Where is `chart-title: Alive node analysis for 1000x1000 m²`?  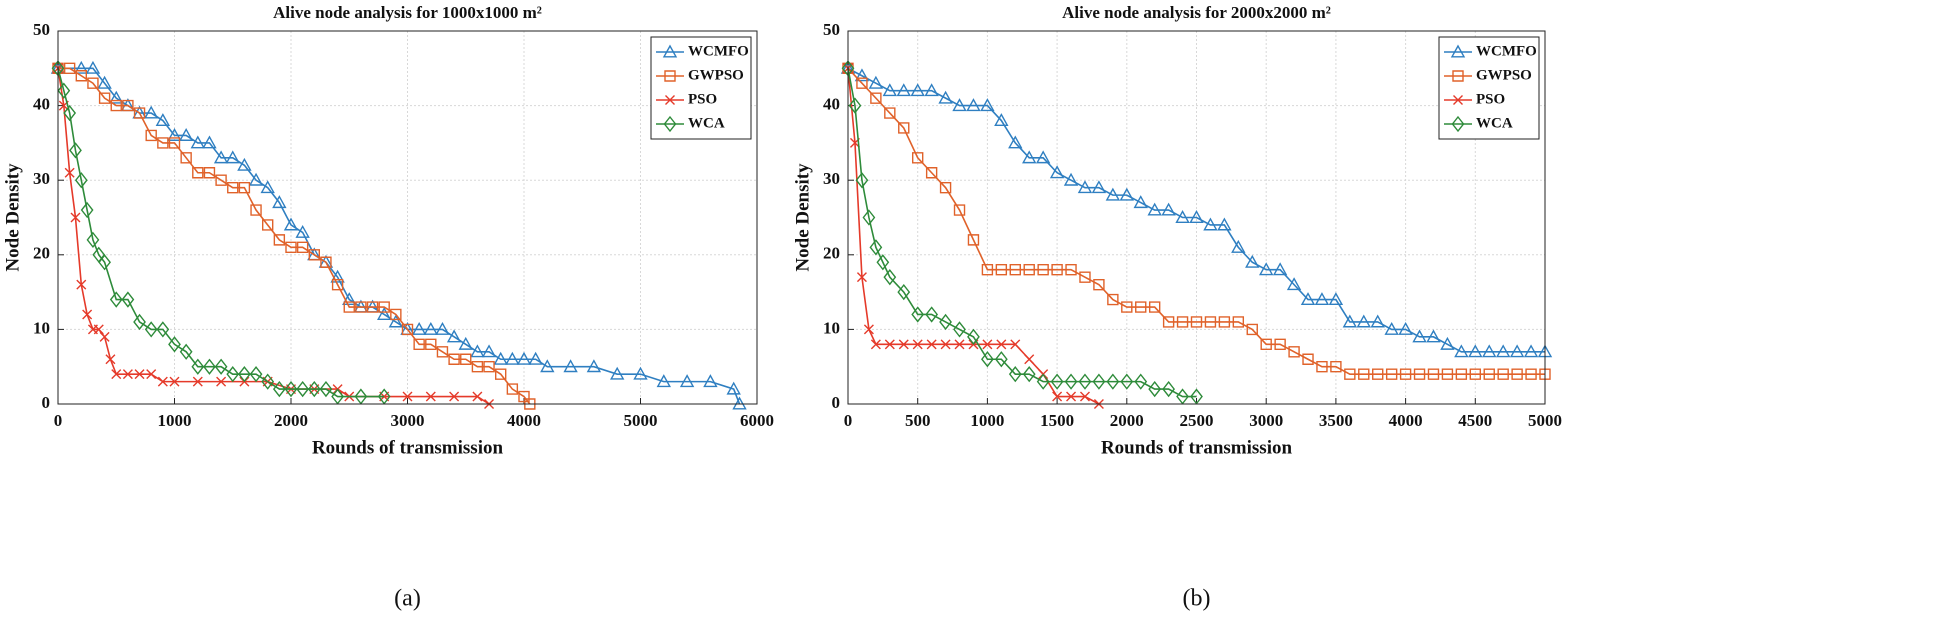
chart-title: Alive node analysis for 1000x1000 m² is located at coordinates (407, 12).